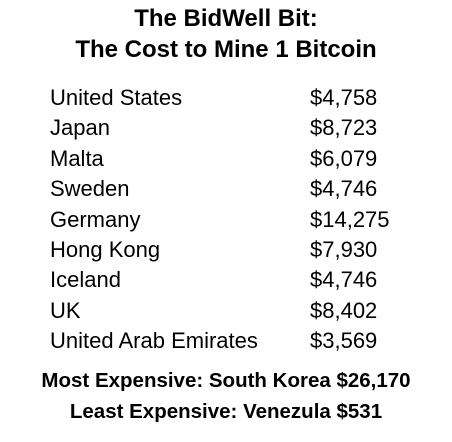 The width and height of the screenshot is (452, 442). Describe the element at coordinates (95, 219) in the screenshot. I see `country: Germany` at that location.